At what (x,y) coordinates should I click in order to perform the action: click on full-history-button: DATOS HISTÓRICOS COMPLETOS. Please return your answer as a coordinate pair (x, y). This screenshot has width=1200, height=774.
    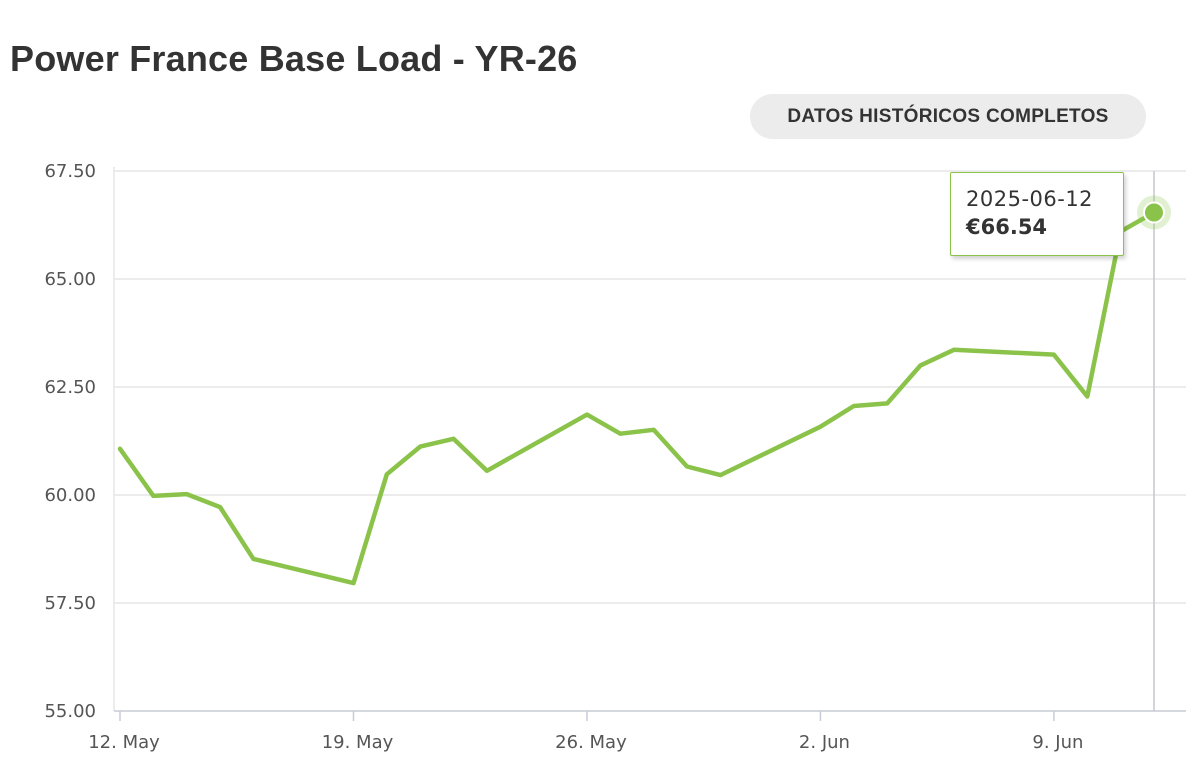
    Looking at the image, I should click on (948, 116).